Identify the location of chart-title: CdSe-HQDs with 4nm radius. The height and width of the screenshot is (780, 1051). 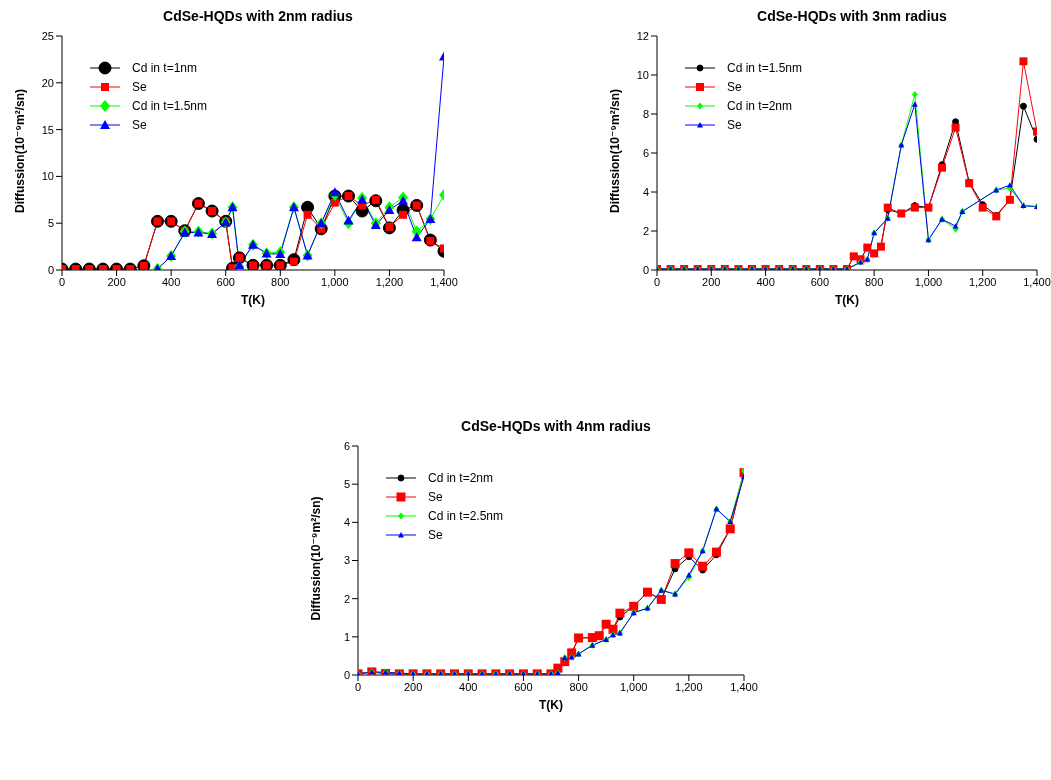
(556, 427).